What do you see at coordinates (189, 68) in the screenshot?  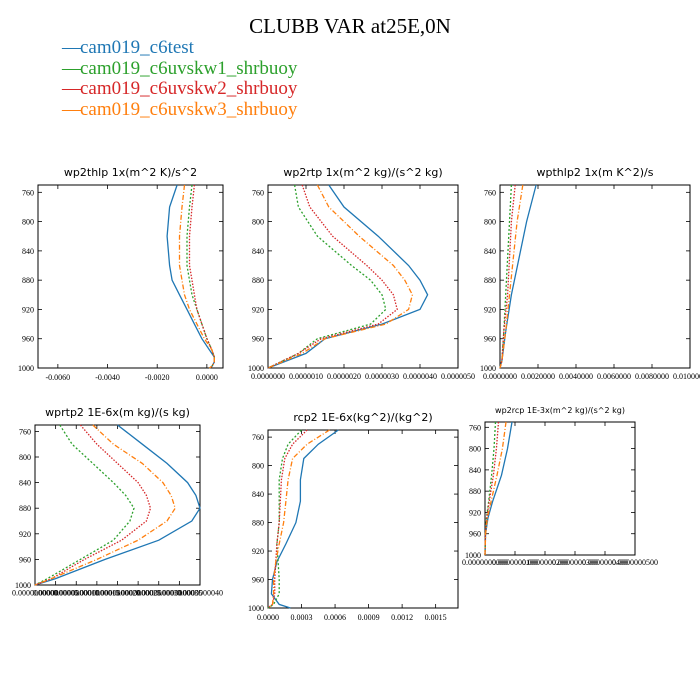 I see `legend-label: cam019_c6uvskw1_shrbuoy` at bounding box center [189, 68].